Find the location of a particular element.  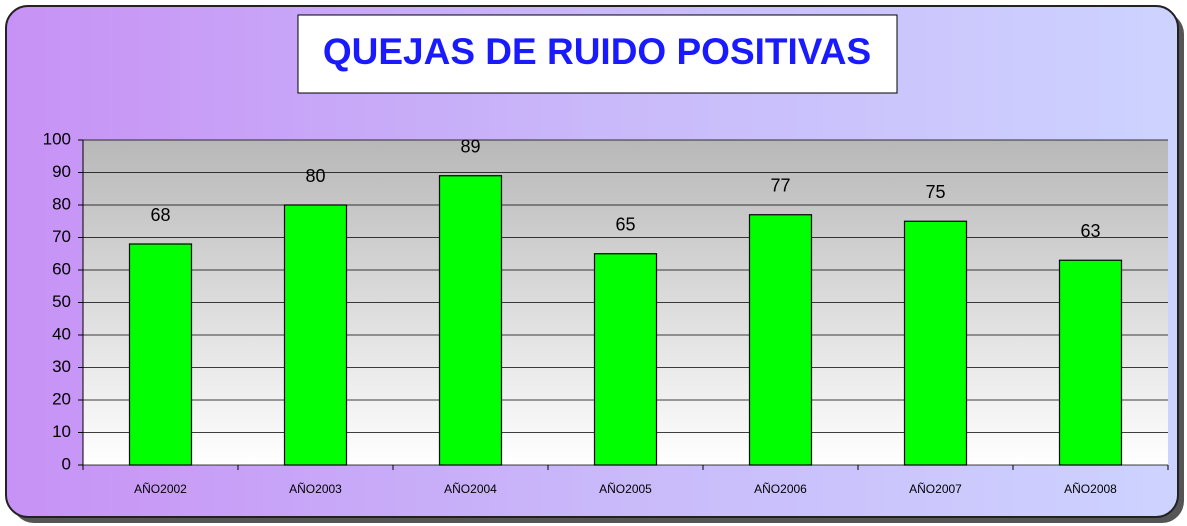

y-tick-label: 10 is located at coordinates (61, 431).